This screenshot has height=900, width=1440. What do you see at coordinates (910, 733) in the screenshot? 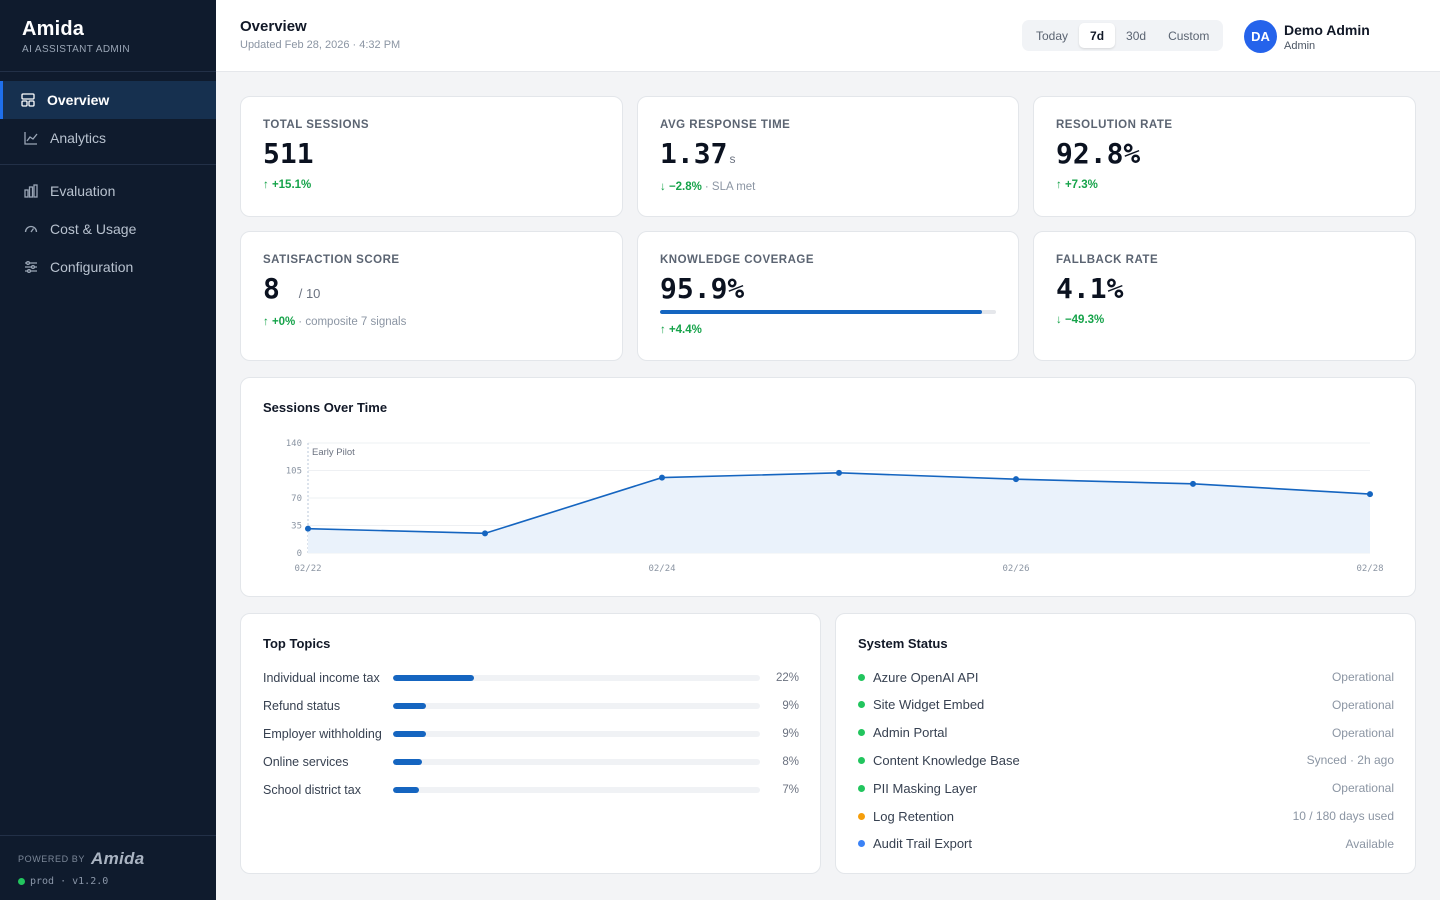
I see `service-name: Admin Portal` at bounding box center [910, 733].